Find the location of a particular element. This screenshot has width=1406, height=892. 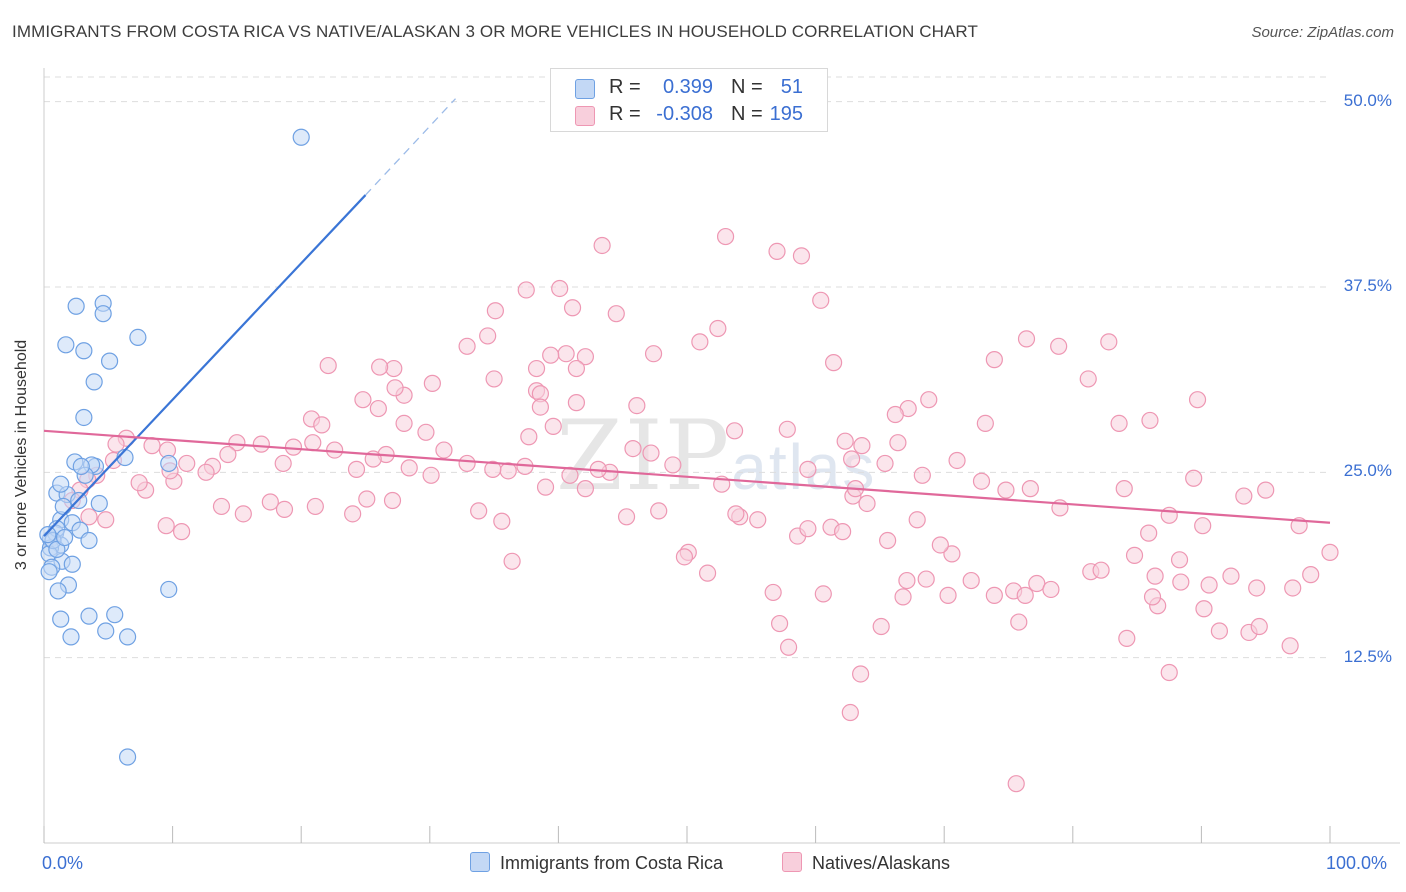

x-axis-max-label: 100.0% is located at coordinates (1357, 863).